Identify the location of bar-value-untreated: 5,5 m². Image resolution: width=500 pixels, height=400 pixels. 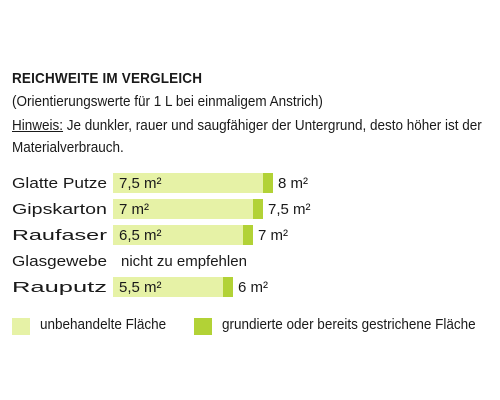
(140, 287).